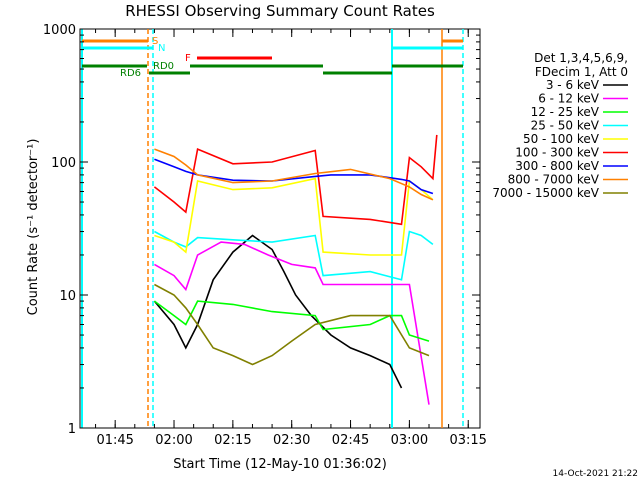 This screenshot has height=480, width=640. Describe the element at coordinates (280, 11) in the screenshot. I see `chart-title: RHESSI Observing Summary Count Rates` at that location.